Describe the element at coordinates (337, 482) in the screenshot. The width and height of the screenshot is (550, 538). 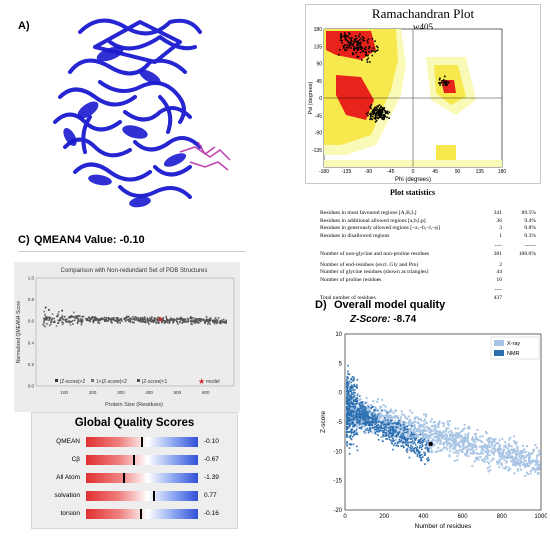
I see `overall-y-tick: -15` at that location.